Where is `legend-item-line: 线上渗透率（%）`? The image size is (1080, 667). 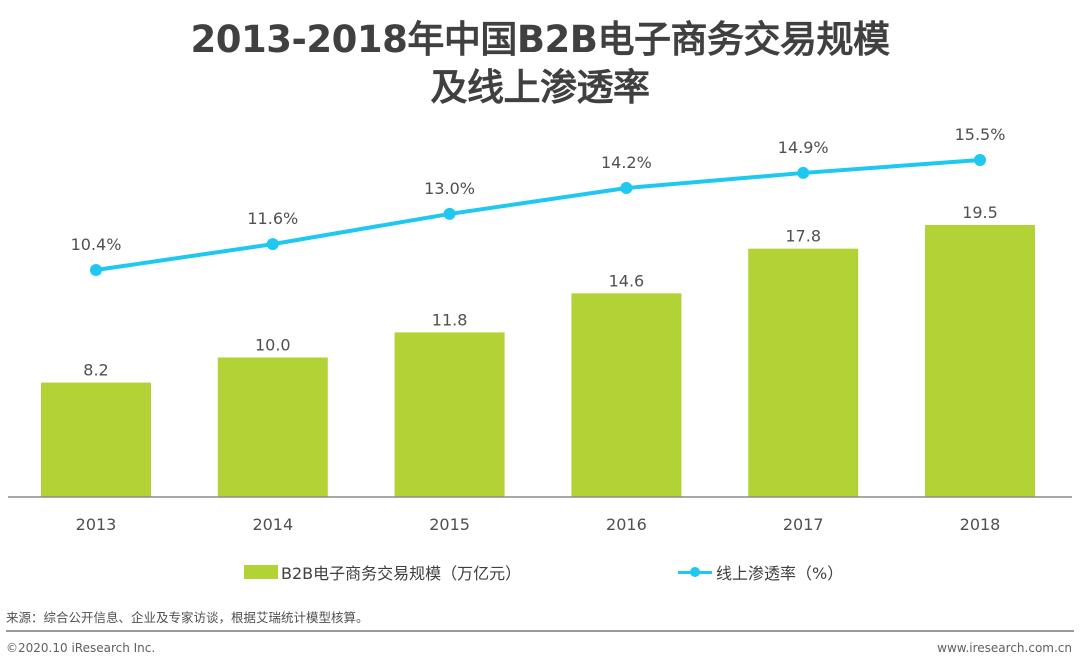
legend-item-line: 线上渗透率（%） is located at coordinates (760, 572).